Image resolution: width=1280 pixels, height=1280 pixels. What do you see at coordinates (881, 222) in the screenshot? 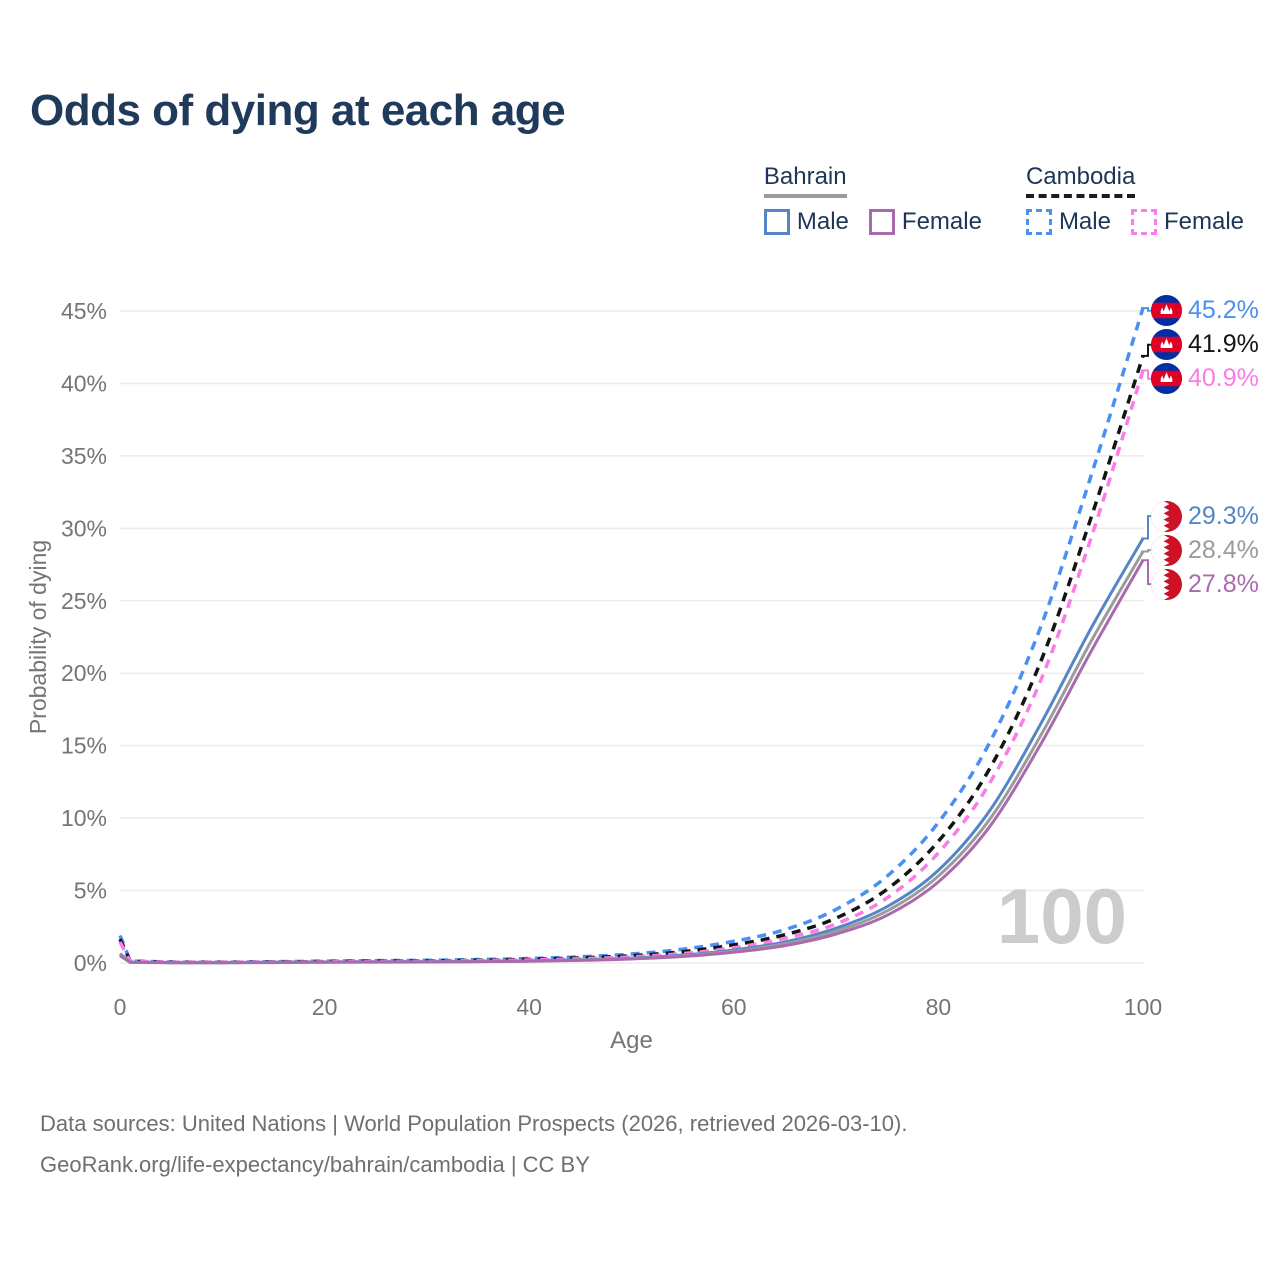
I see `bahrain-female-swatch-icon` at bounding box center [881, 222].